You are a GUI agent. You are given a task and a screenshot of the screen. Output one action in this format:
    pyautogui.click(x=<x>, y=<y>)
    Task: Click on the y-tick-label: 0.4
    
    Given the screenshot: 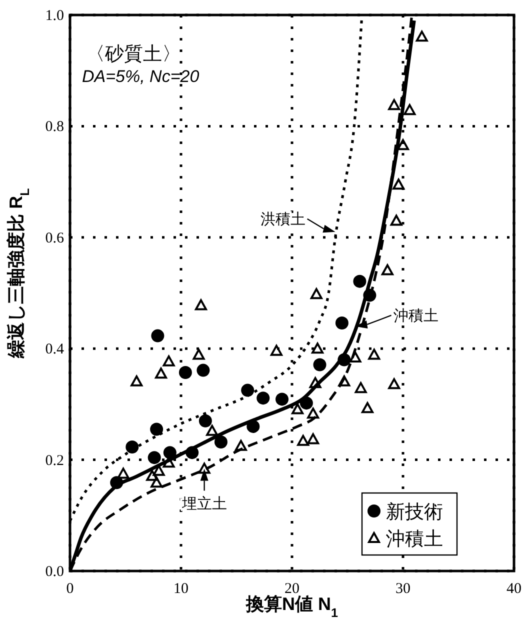 What is the action you would take?
    pyautogui.click(x=54, y=350)
    